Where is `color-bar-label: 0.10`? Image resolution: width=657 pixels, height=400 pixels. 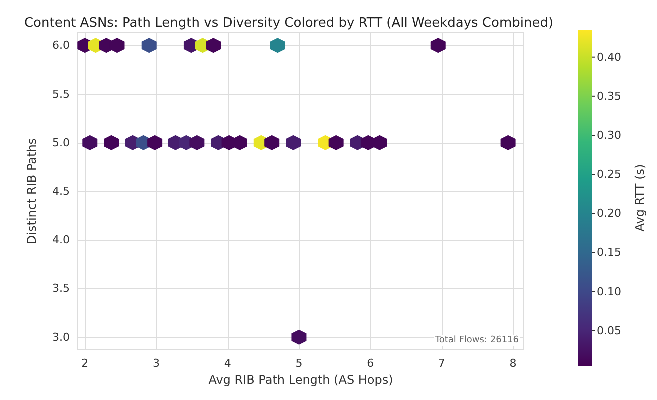
color-bar-label: 0.10 is located at coordinates (609, 291).